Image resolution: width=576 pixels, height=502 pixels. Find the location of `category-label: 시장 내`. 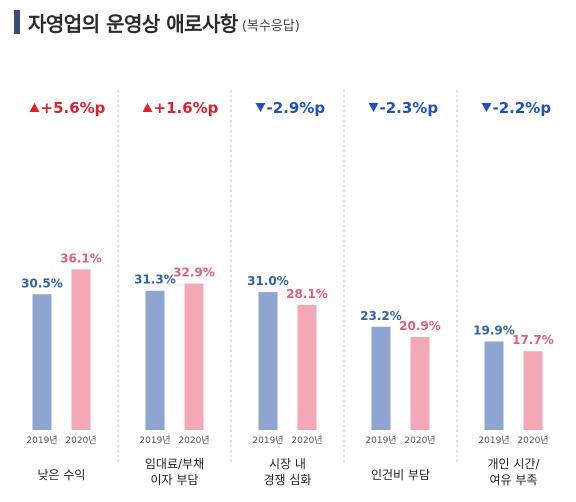

category-label: 시장 내 is located at coordinates (287, 464).